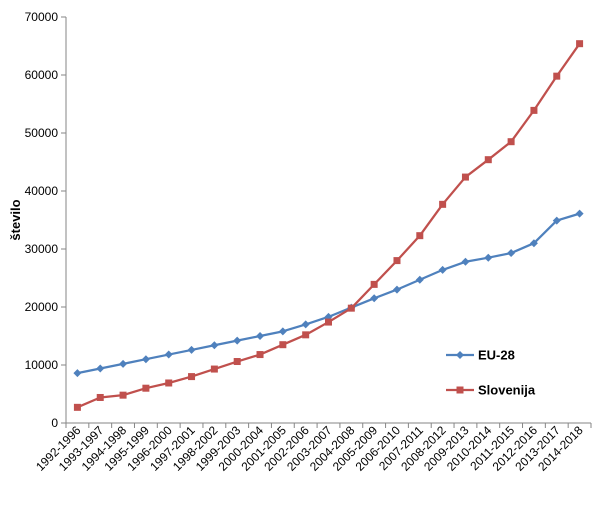  Describe the element at coordinates (42, 249) in the screenshot. I see `y-tick-label: 30000` at that location.